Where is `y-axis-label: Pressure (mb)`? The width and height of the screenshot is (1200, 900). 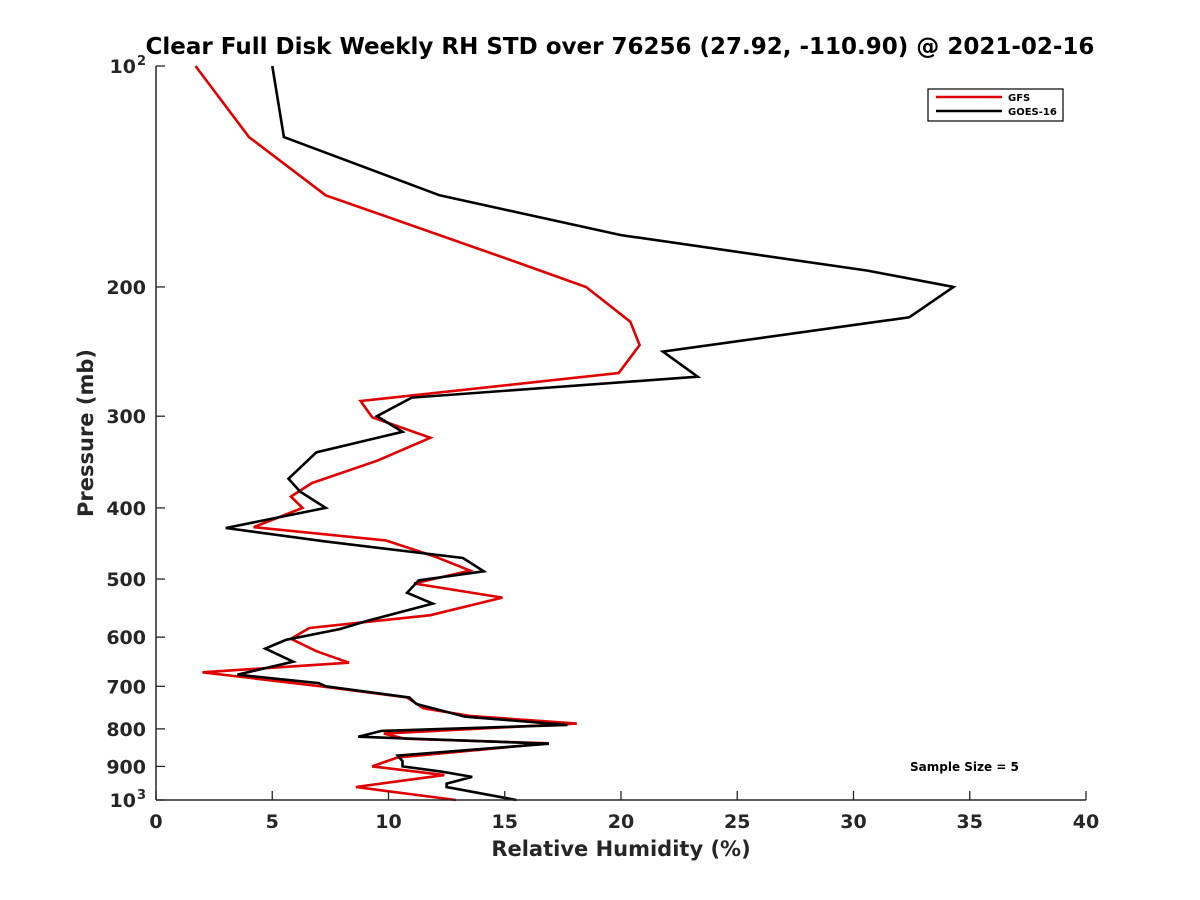 y-axis-label: Pressure (mb) is located at coordinates (86, 433).